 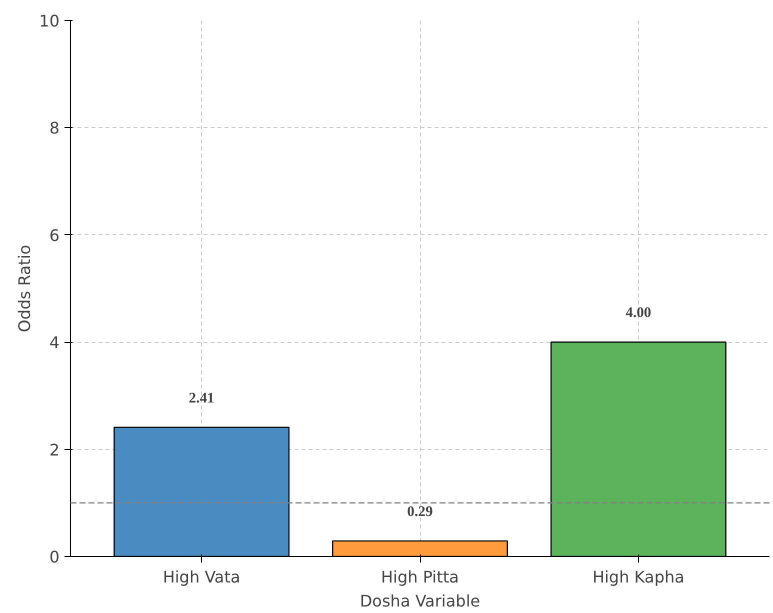 What do you see at coordinates (420, 601) in the screenshot?
I see `x-axis-title: Dosha Variable` at bounding box center [420, 601].